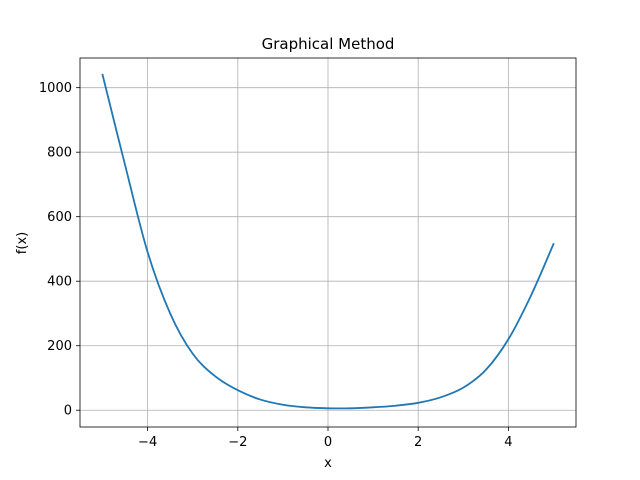 Image resolution: width=640 pixels, height=480 pixels. What do you see at coordinates (55, 88) in the screenshot?
I see `y-tick-label: 1000` at bounding box center [55, 88].